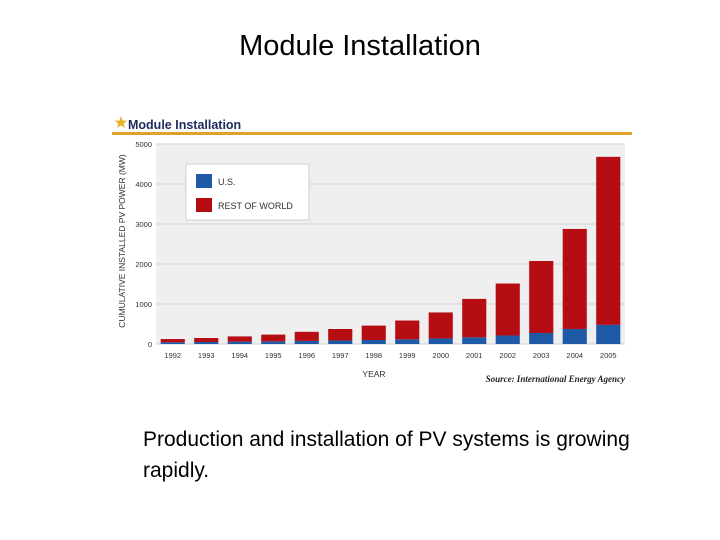 This screenshot has height=540, width=720. I want to click on y-tick-label: 2000, so click(143, 264).